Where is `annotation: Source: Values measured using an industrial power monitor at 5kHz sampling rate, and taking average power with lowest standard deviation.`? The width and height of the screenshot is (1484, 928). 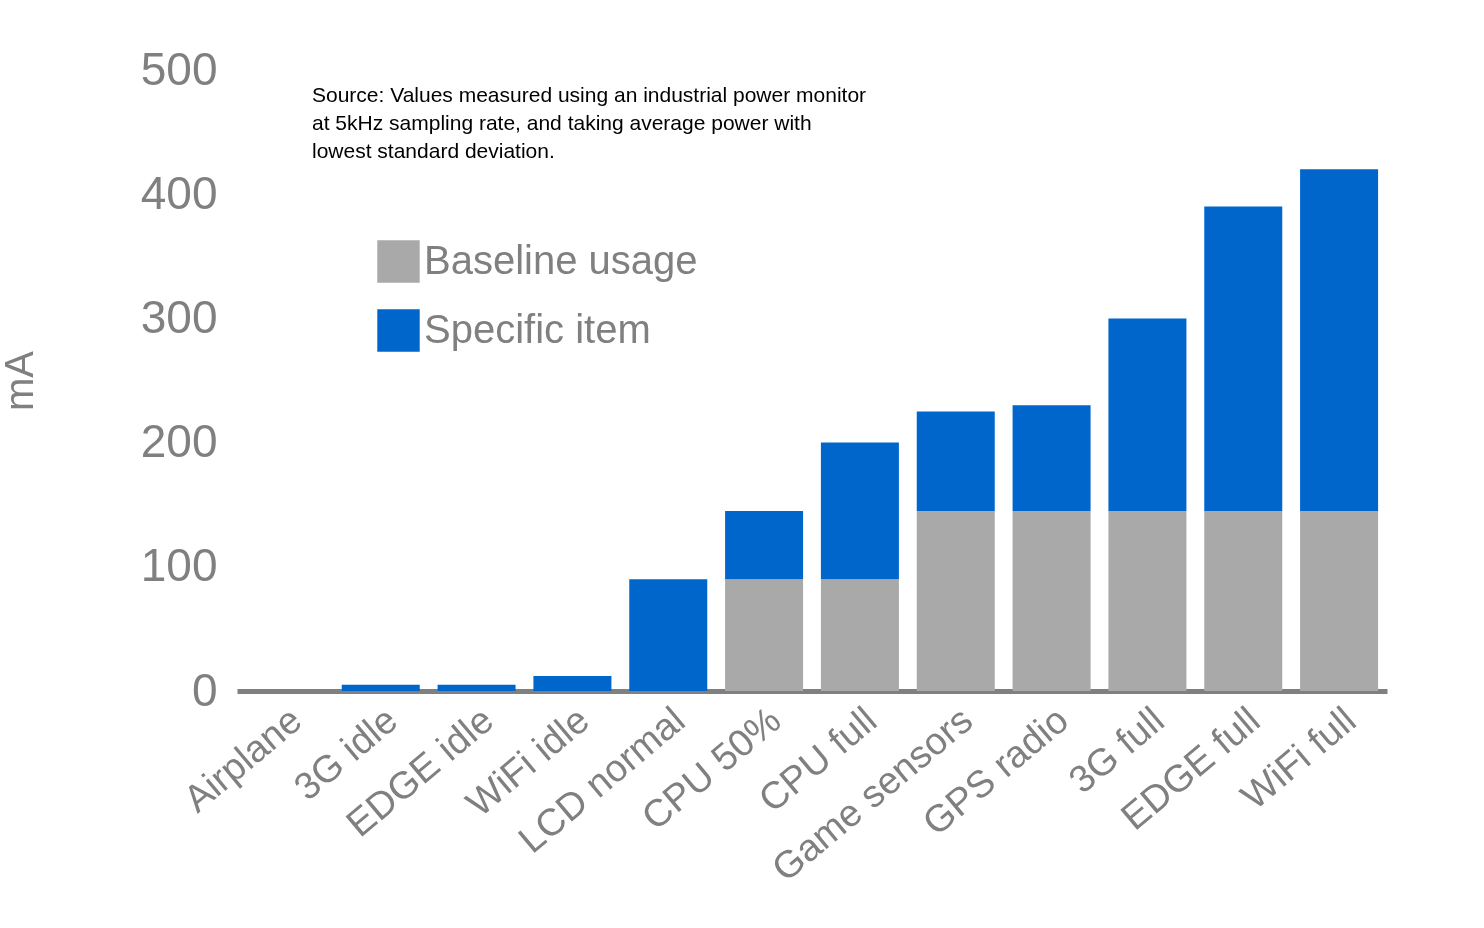 annotation: Source: Values measured using an industrial power monitor at 5kHz sampling rate, and taking average power with lowest standard deviation. is located at coordinates (589, 122).